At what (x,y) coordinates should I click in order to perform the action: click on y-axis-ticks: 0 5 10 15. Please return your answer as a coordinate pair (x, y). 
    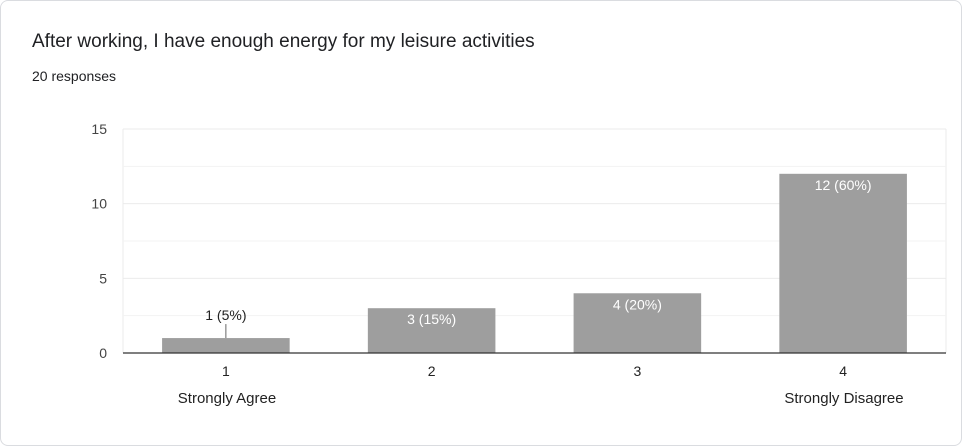
    Looking at the image, I should click on (99, 241).